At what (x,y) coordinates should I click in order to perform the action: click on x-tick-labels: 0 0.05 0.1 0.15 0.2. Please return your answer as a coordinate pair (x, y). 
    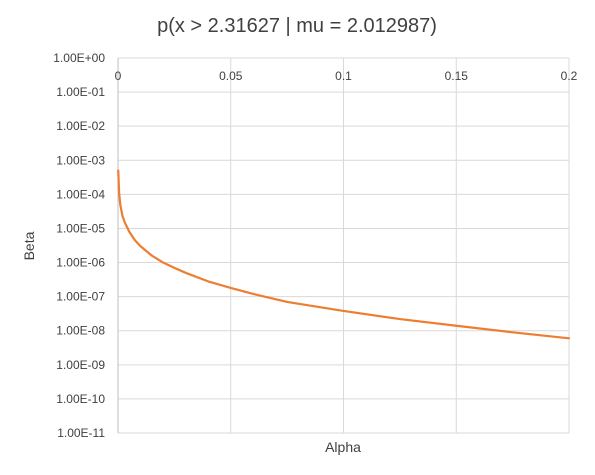
    Looking at the image, I should click on (346, 76).